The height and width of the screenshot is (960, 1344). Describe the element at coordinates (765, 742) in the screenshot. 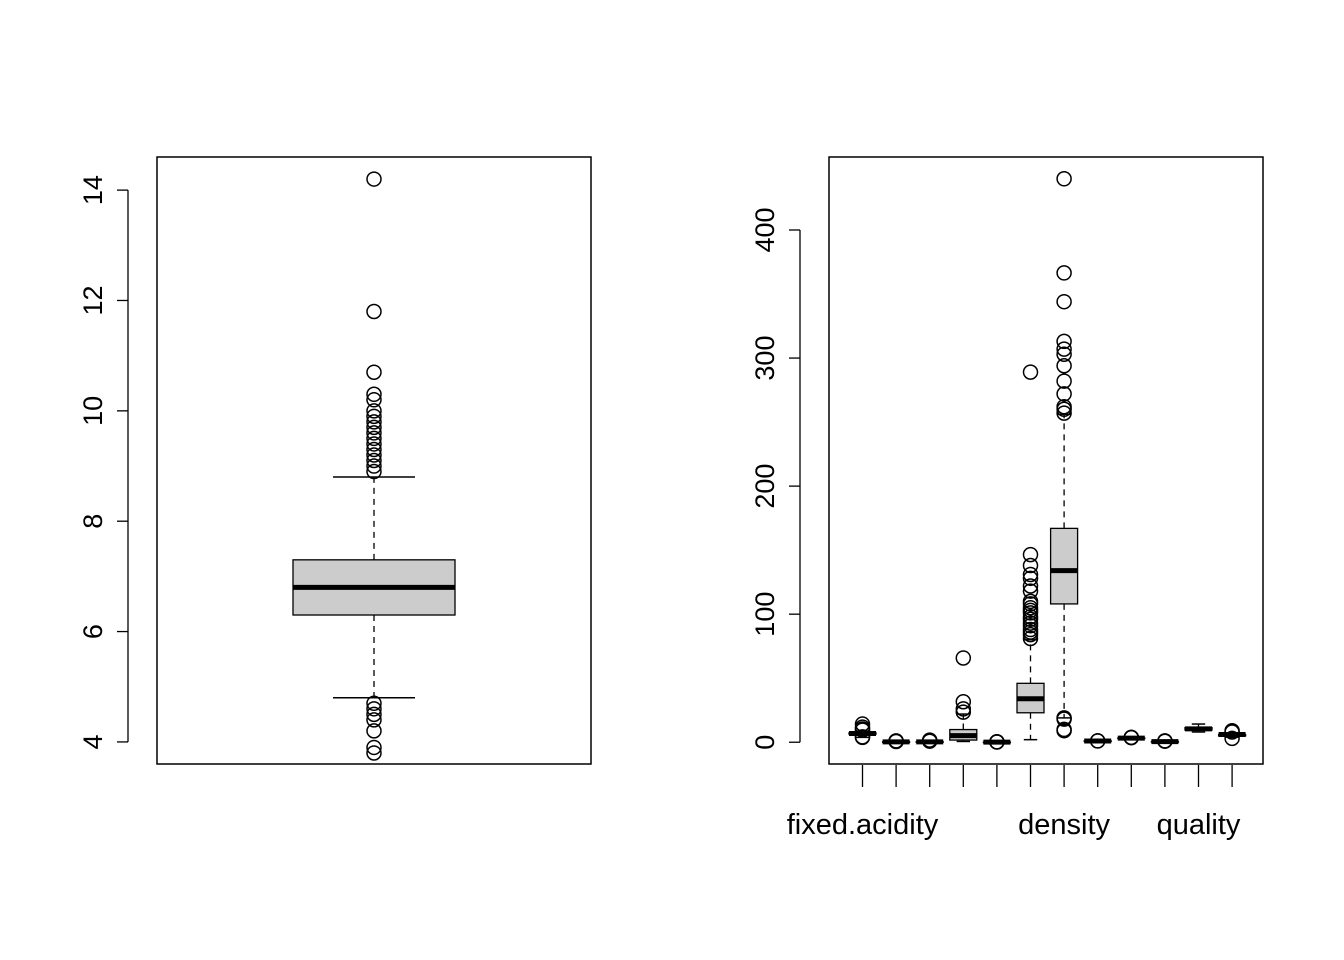

I see `y-tick-label: 0` at that location.